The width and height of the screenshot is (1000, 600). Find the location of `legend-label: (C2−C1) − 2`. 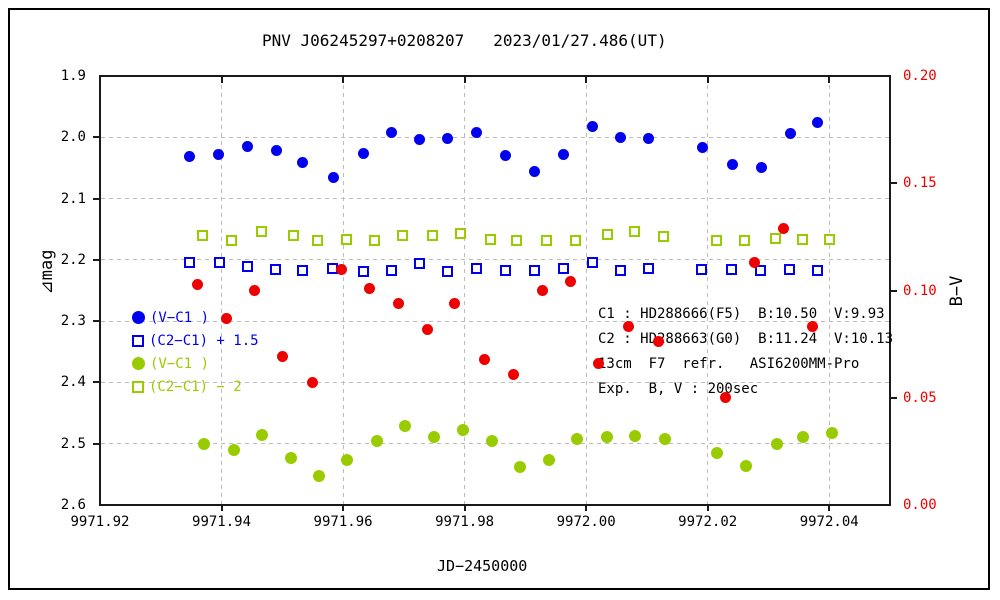

legend-label: (C2−C1) − 2 is located at coordinates (195, 386).